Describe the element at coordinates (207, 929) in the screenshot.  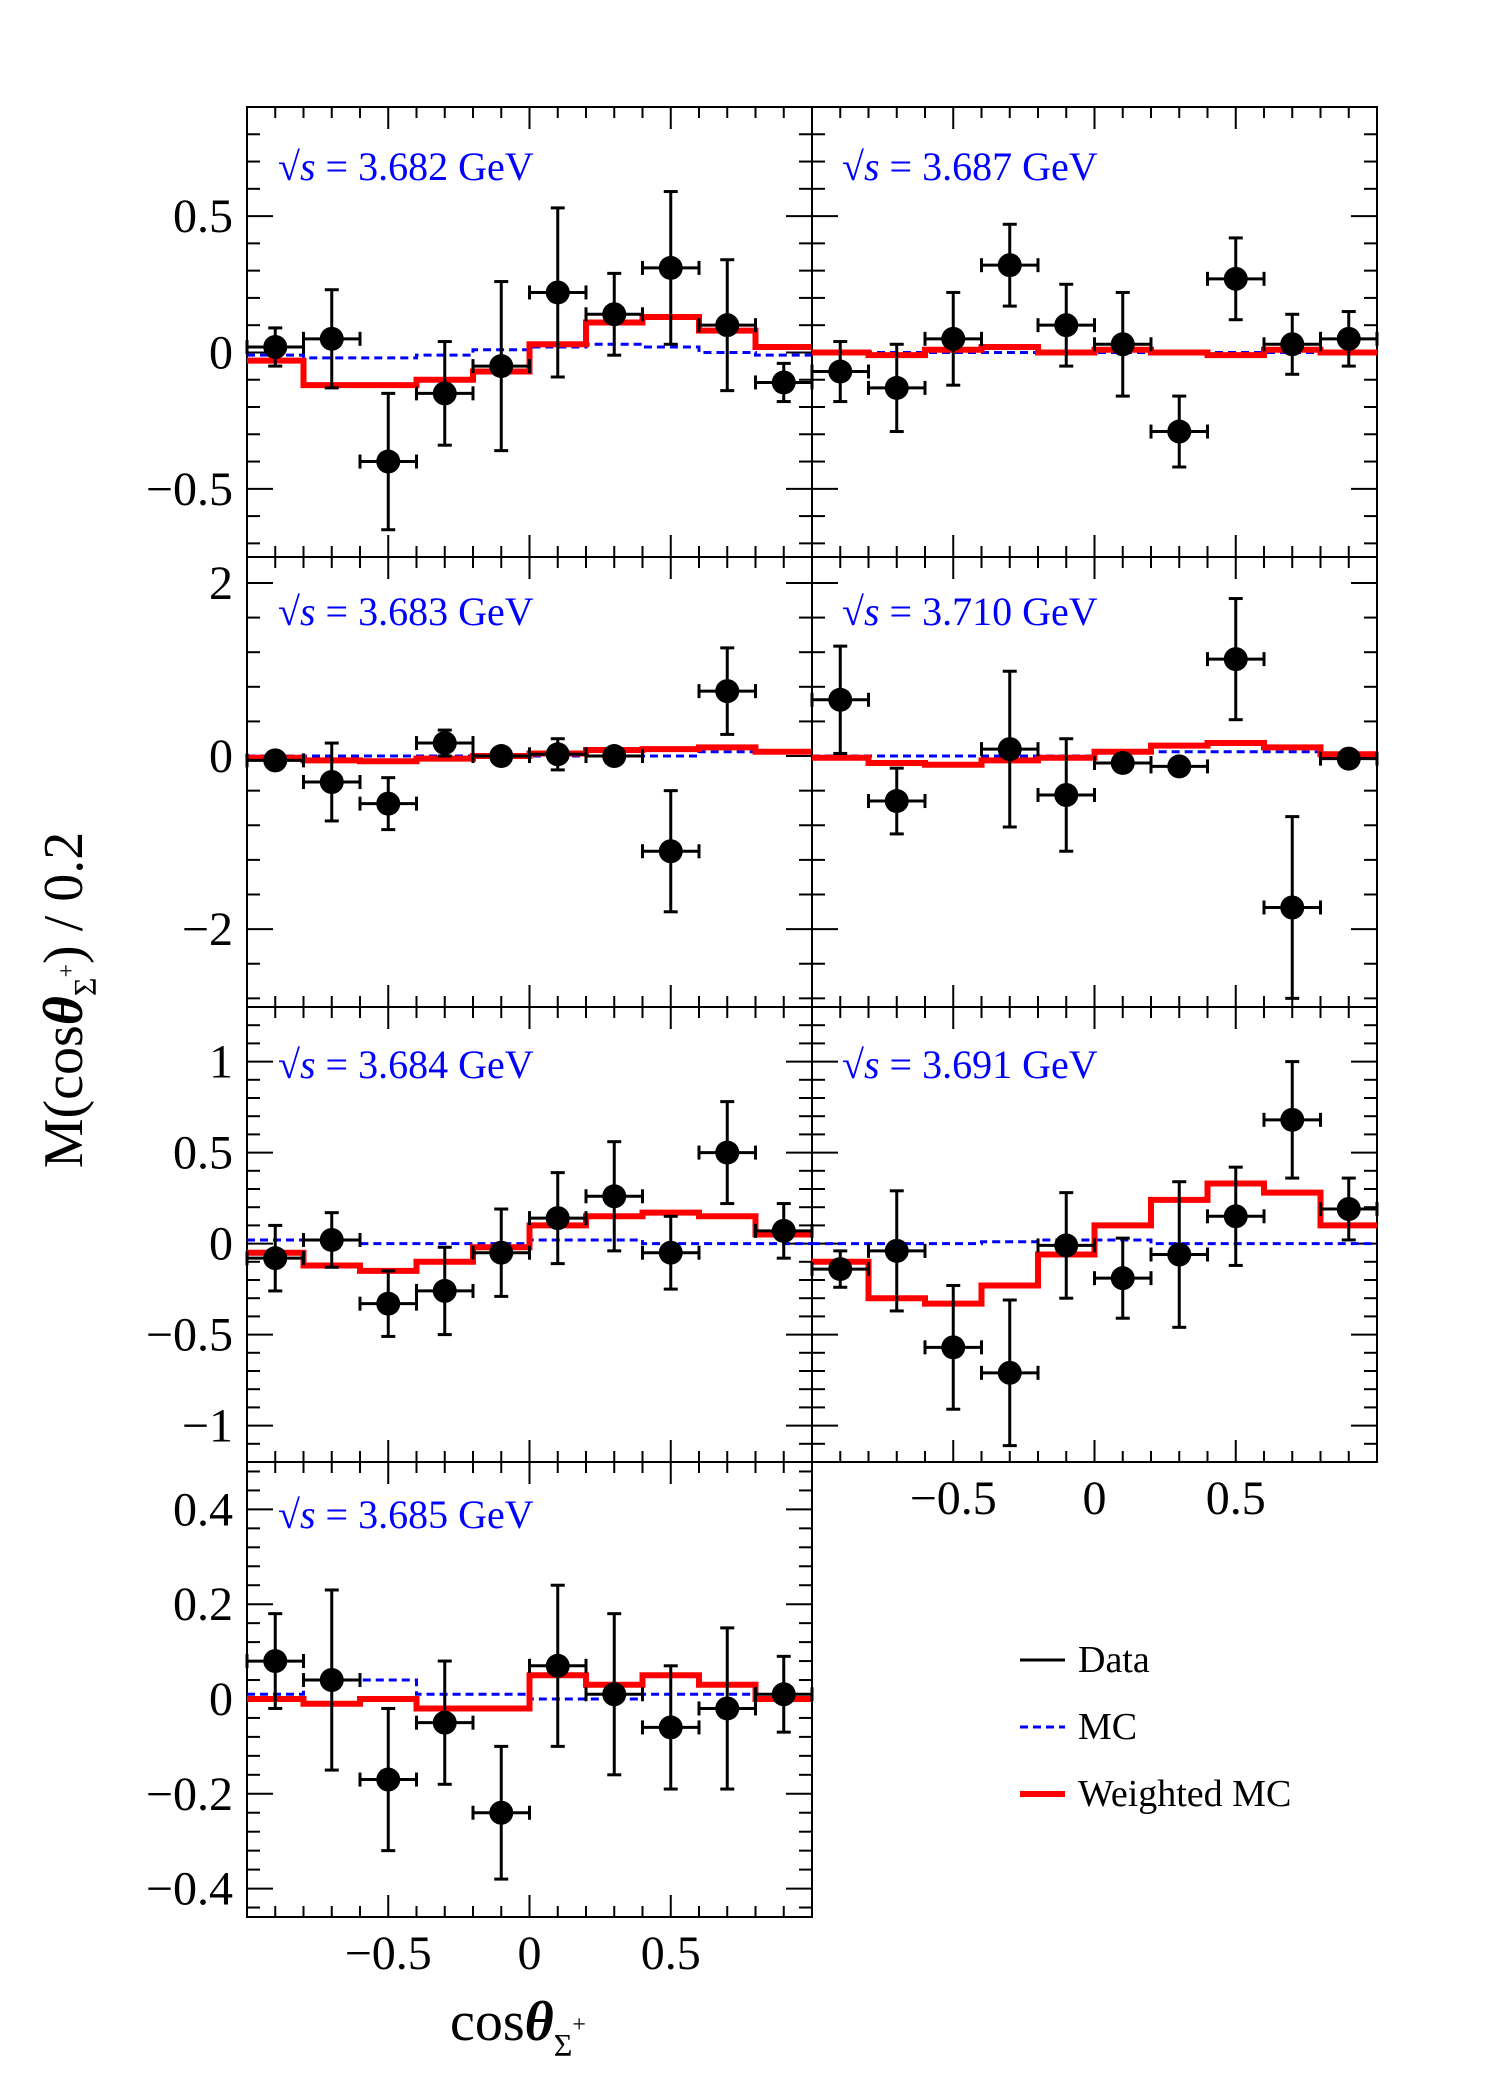
I see `y-tick-label: −2` at that location.